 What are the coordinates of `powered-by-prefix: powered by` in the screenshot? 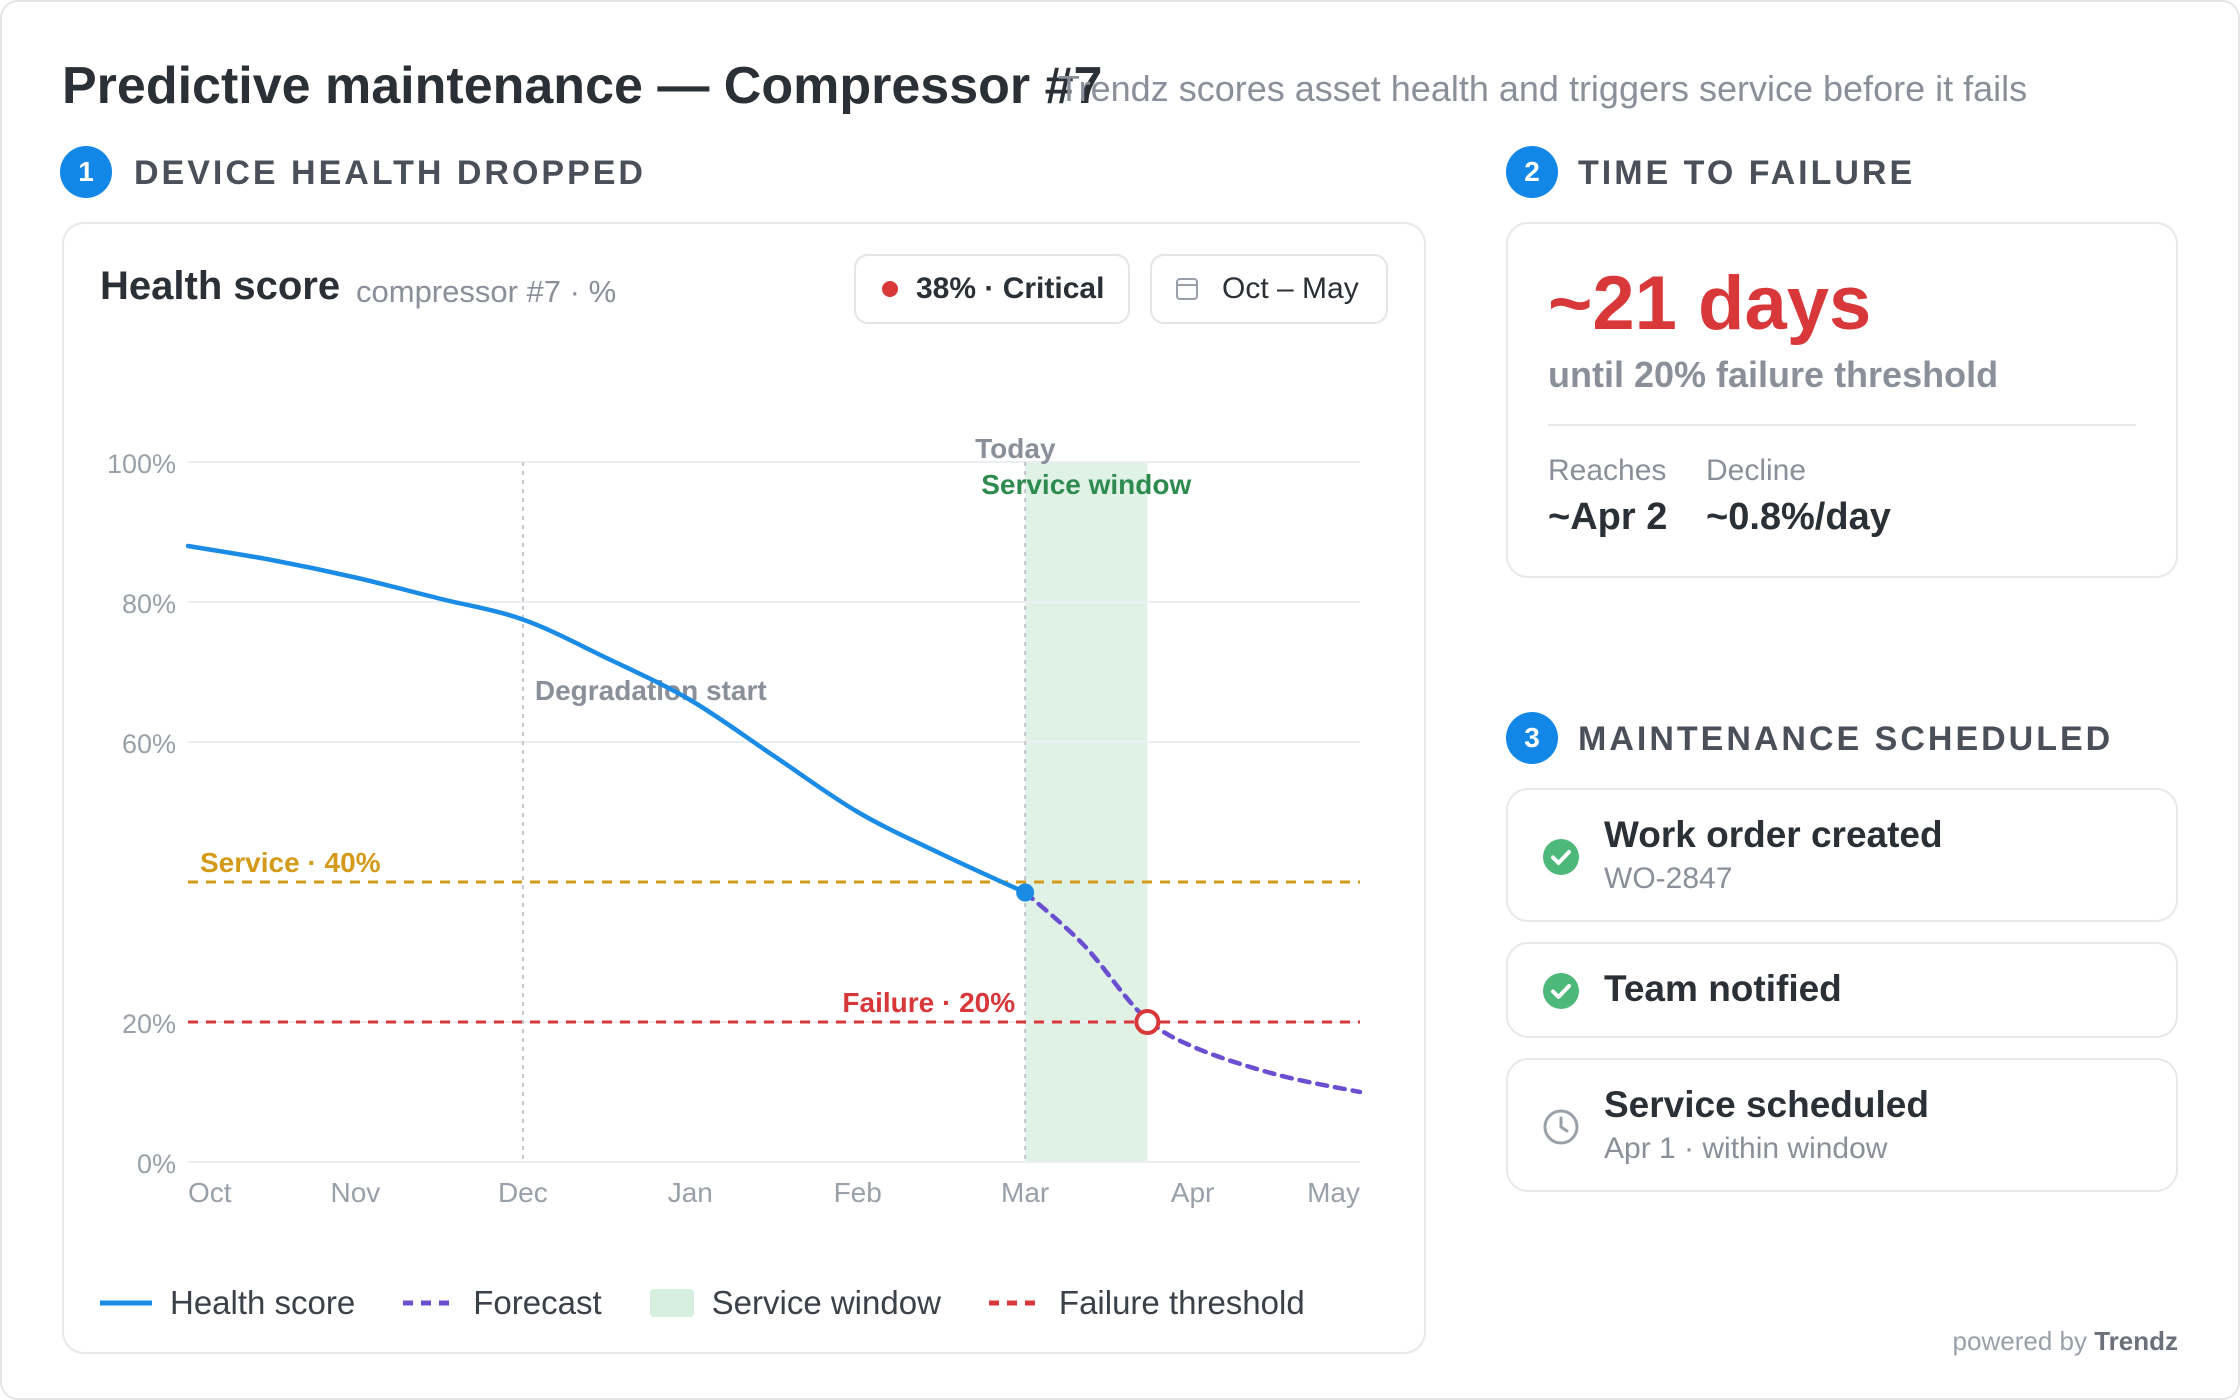 It's located at (2019, 1341).